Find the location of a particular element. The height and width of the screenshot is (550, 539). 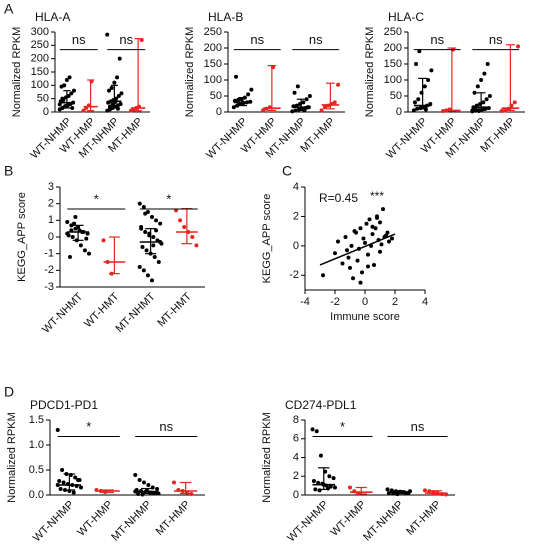

y-tick-label: 0.0 is located at coordinates (36, 495).